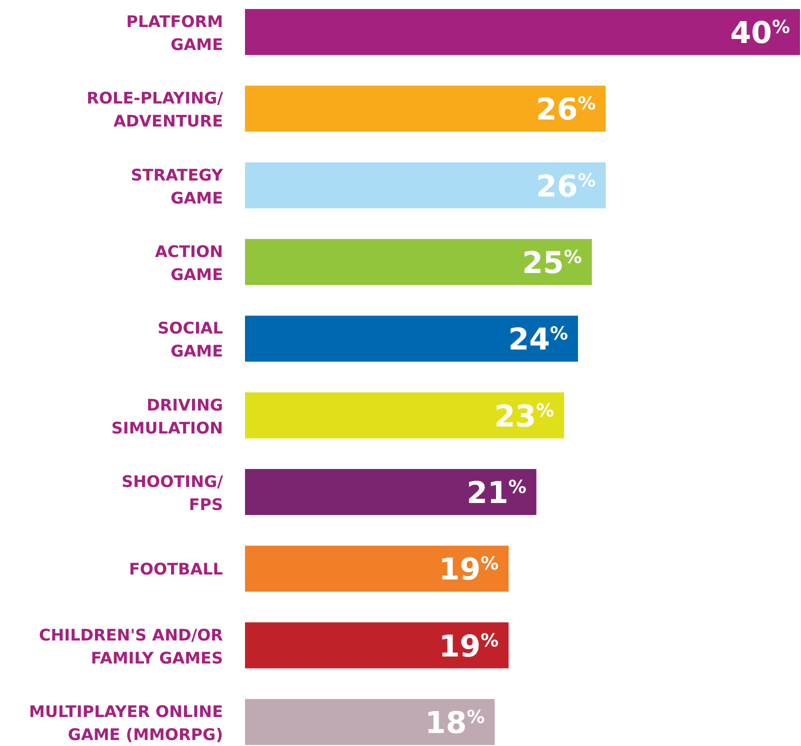 This screenshot has width=801, height=746. I want to click on y-tick-label: ACTION GAME, so click(189, 263).